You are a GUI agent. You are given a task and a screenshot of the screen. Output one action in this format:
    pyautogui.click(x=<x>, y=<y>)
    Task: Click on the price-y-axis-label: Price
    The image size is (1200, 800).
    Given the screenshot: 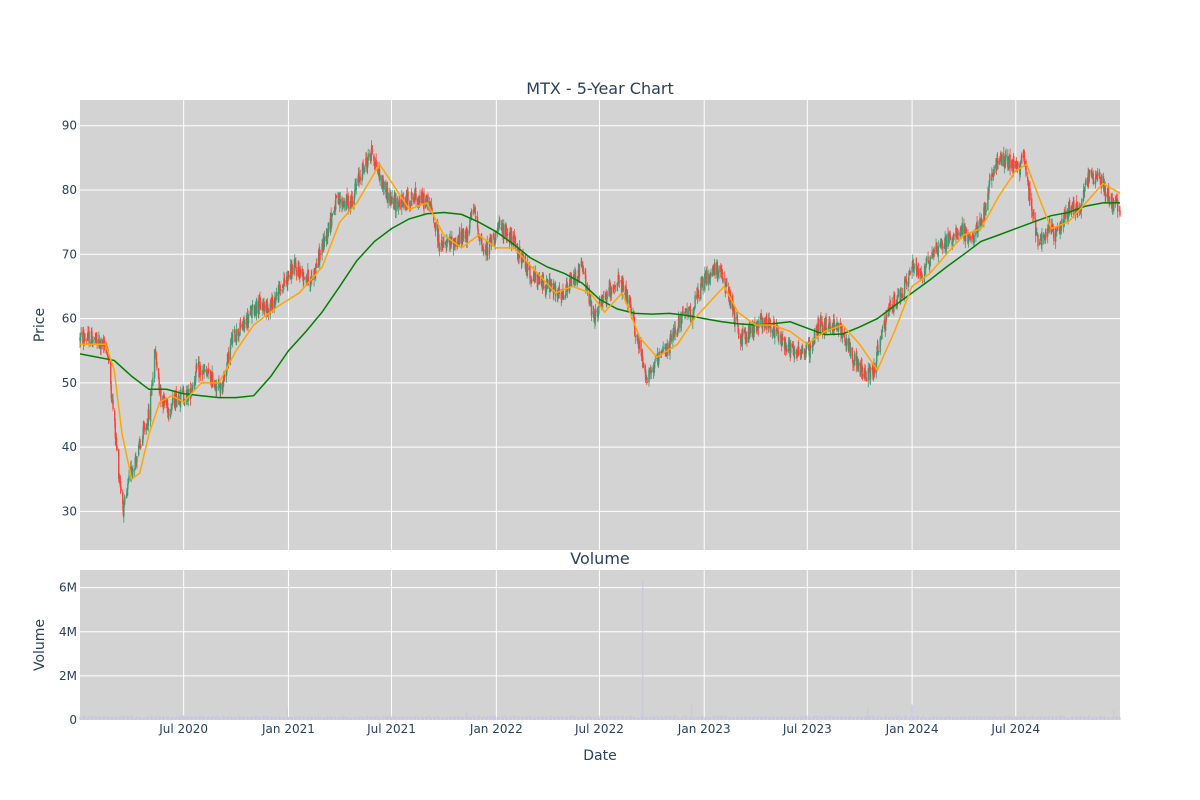 What is the action you would take?
    pyautogui.click(x=40, y=325)
    